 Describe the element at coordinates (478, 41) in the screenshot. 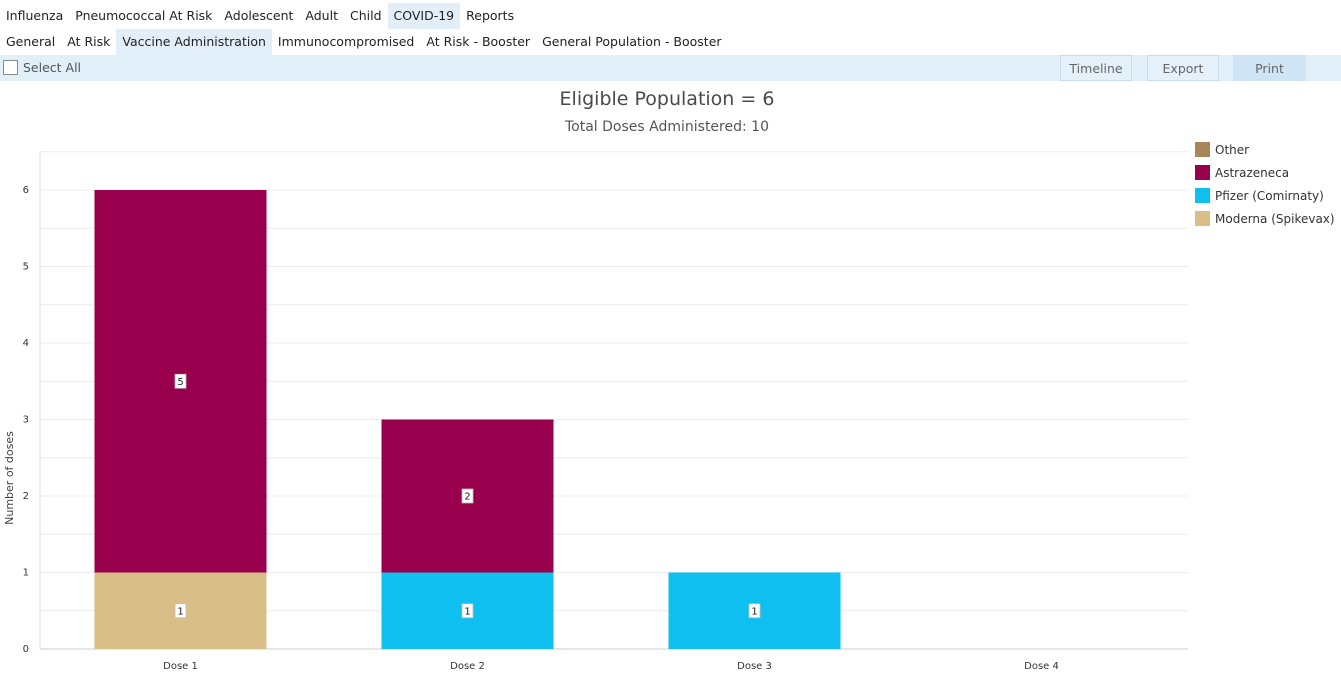

I see `subtab-at-risk-booster: At Risk - Booster` at that location.